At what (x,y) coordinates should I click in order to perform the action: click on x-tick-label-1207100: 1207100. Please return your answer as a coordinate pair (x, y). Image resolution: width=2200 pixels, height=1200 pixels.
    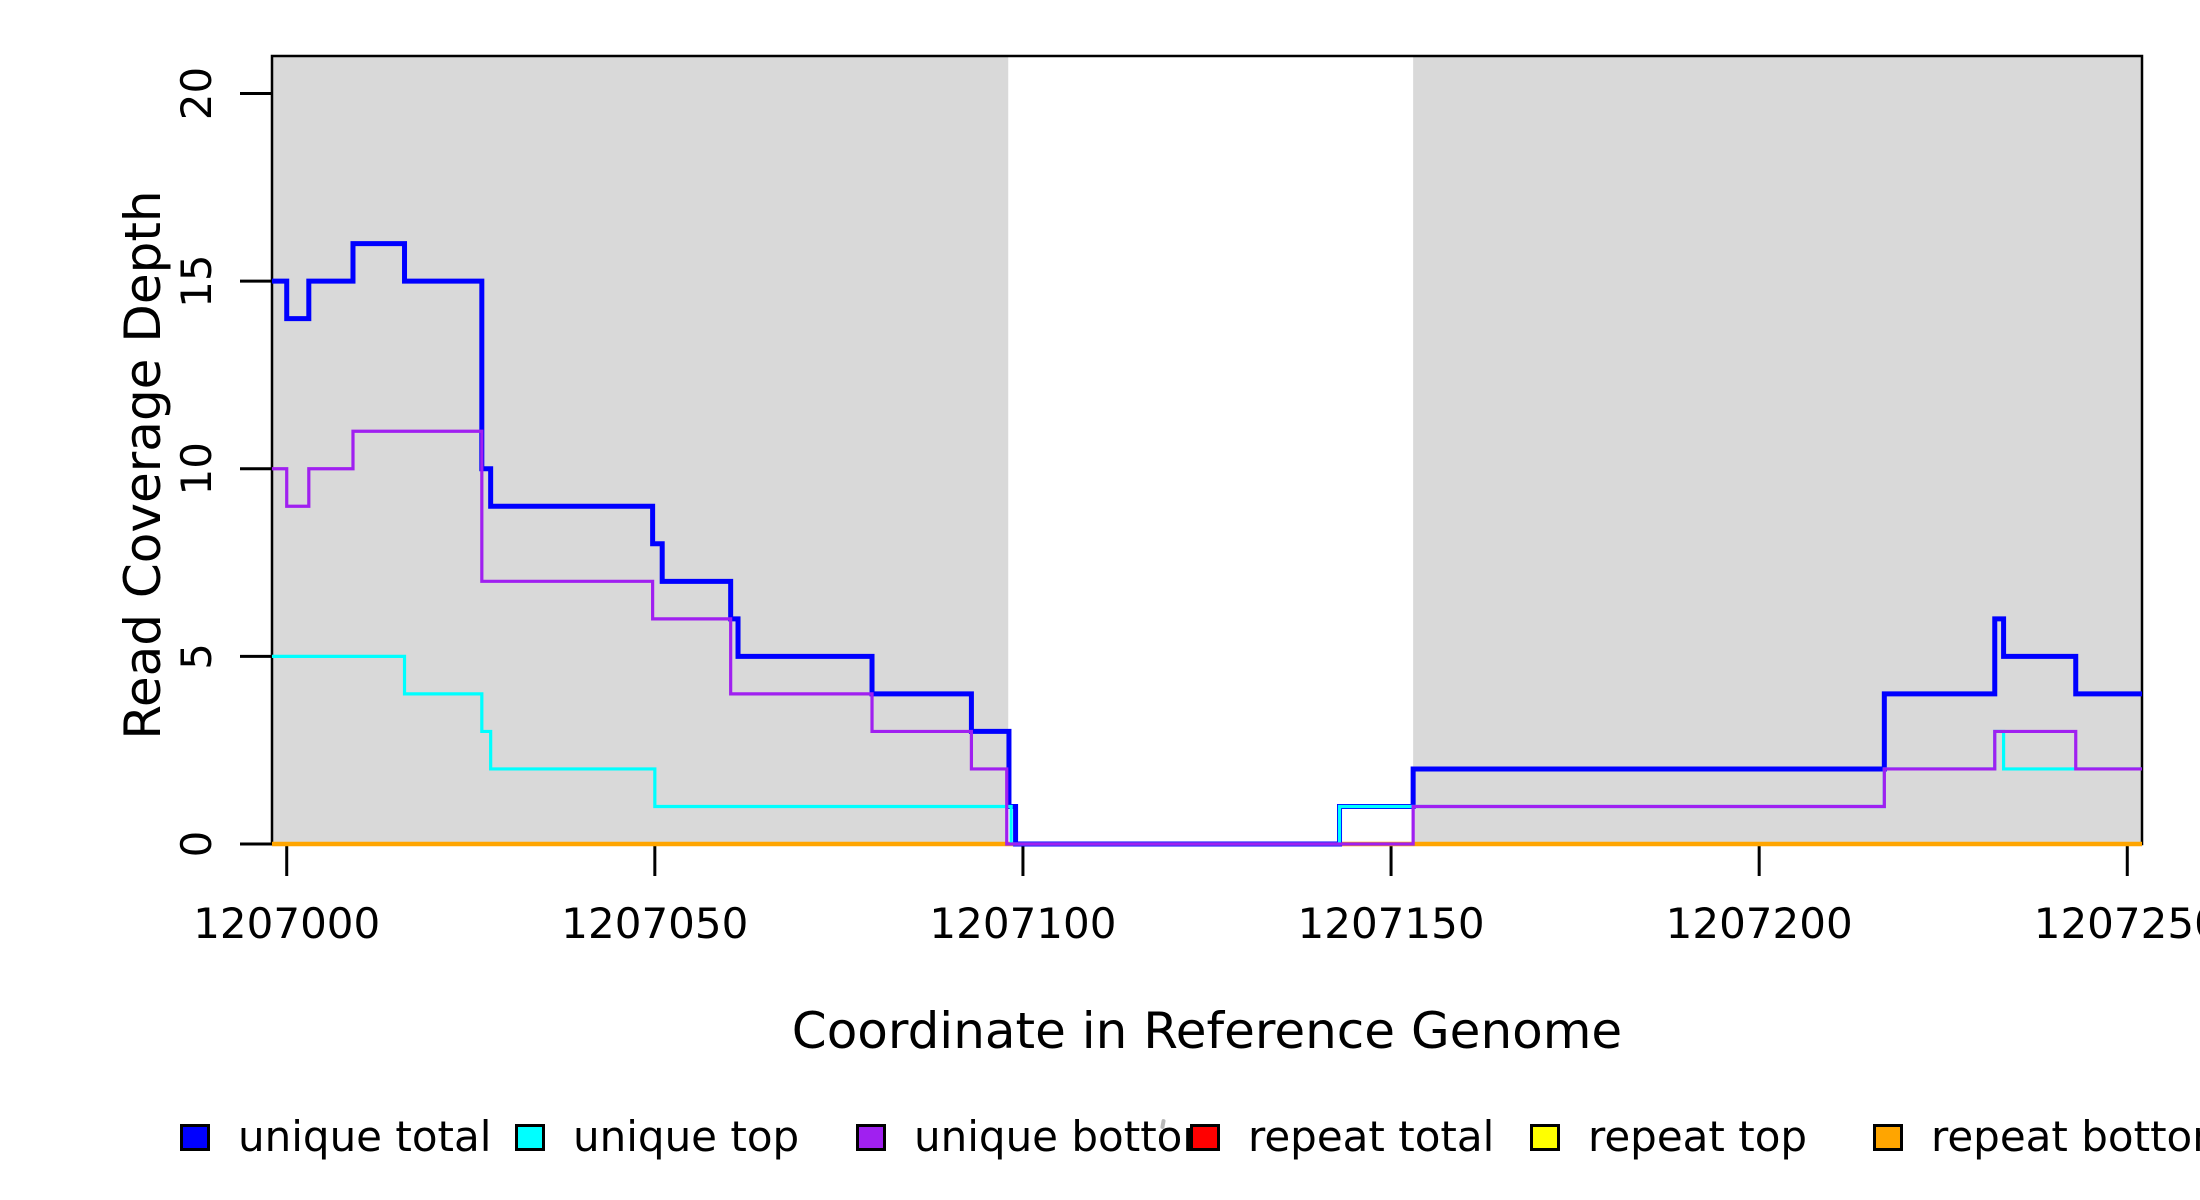
    Looking at the image, I should click on (1022, 923).